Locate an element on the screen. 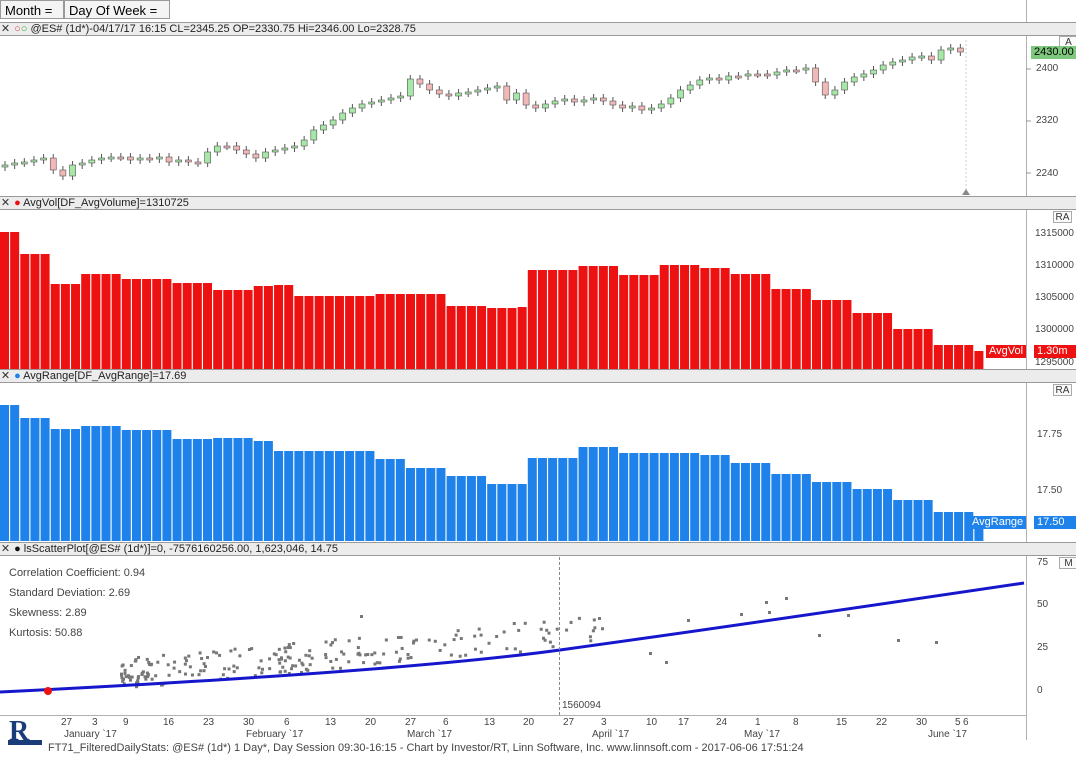 This screenshot has height=757, width=1076. avgrange-scale-badge: RA is located at coordinates (1062, 390).